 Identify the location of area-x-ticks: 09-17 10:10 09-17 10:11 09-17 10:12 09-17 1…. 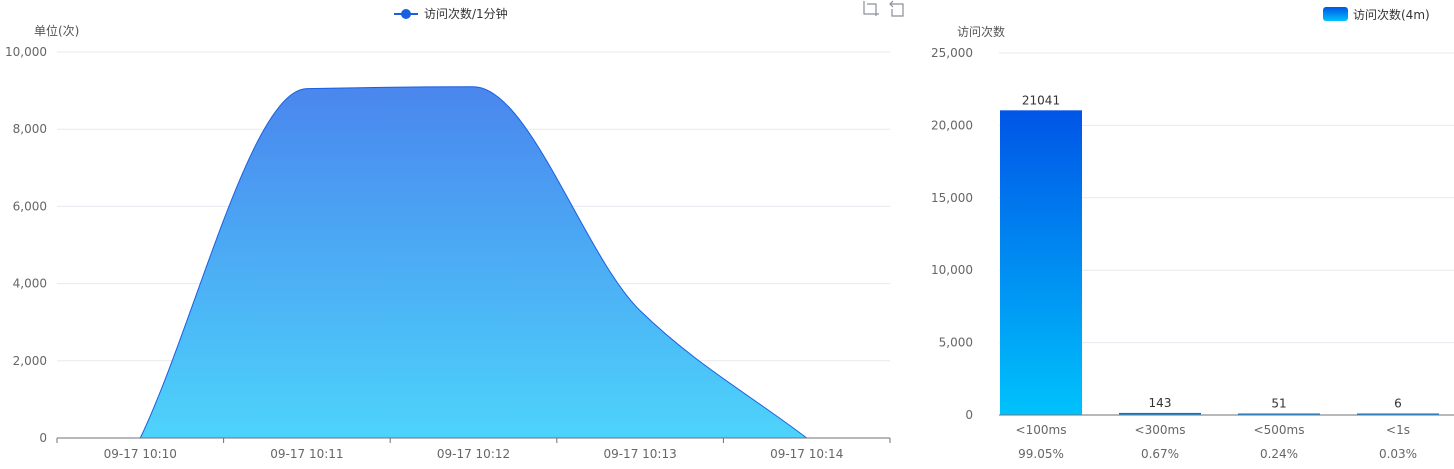
(474, 454).